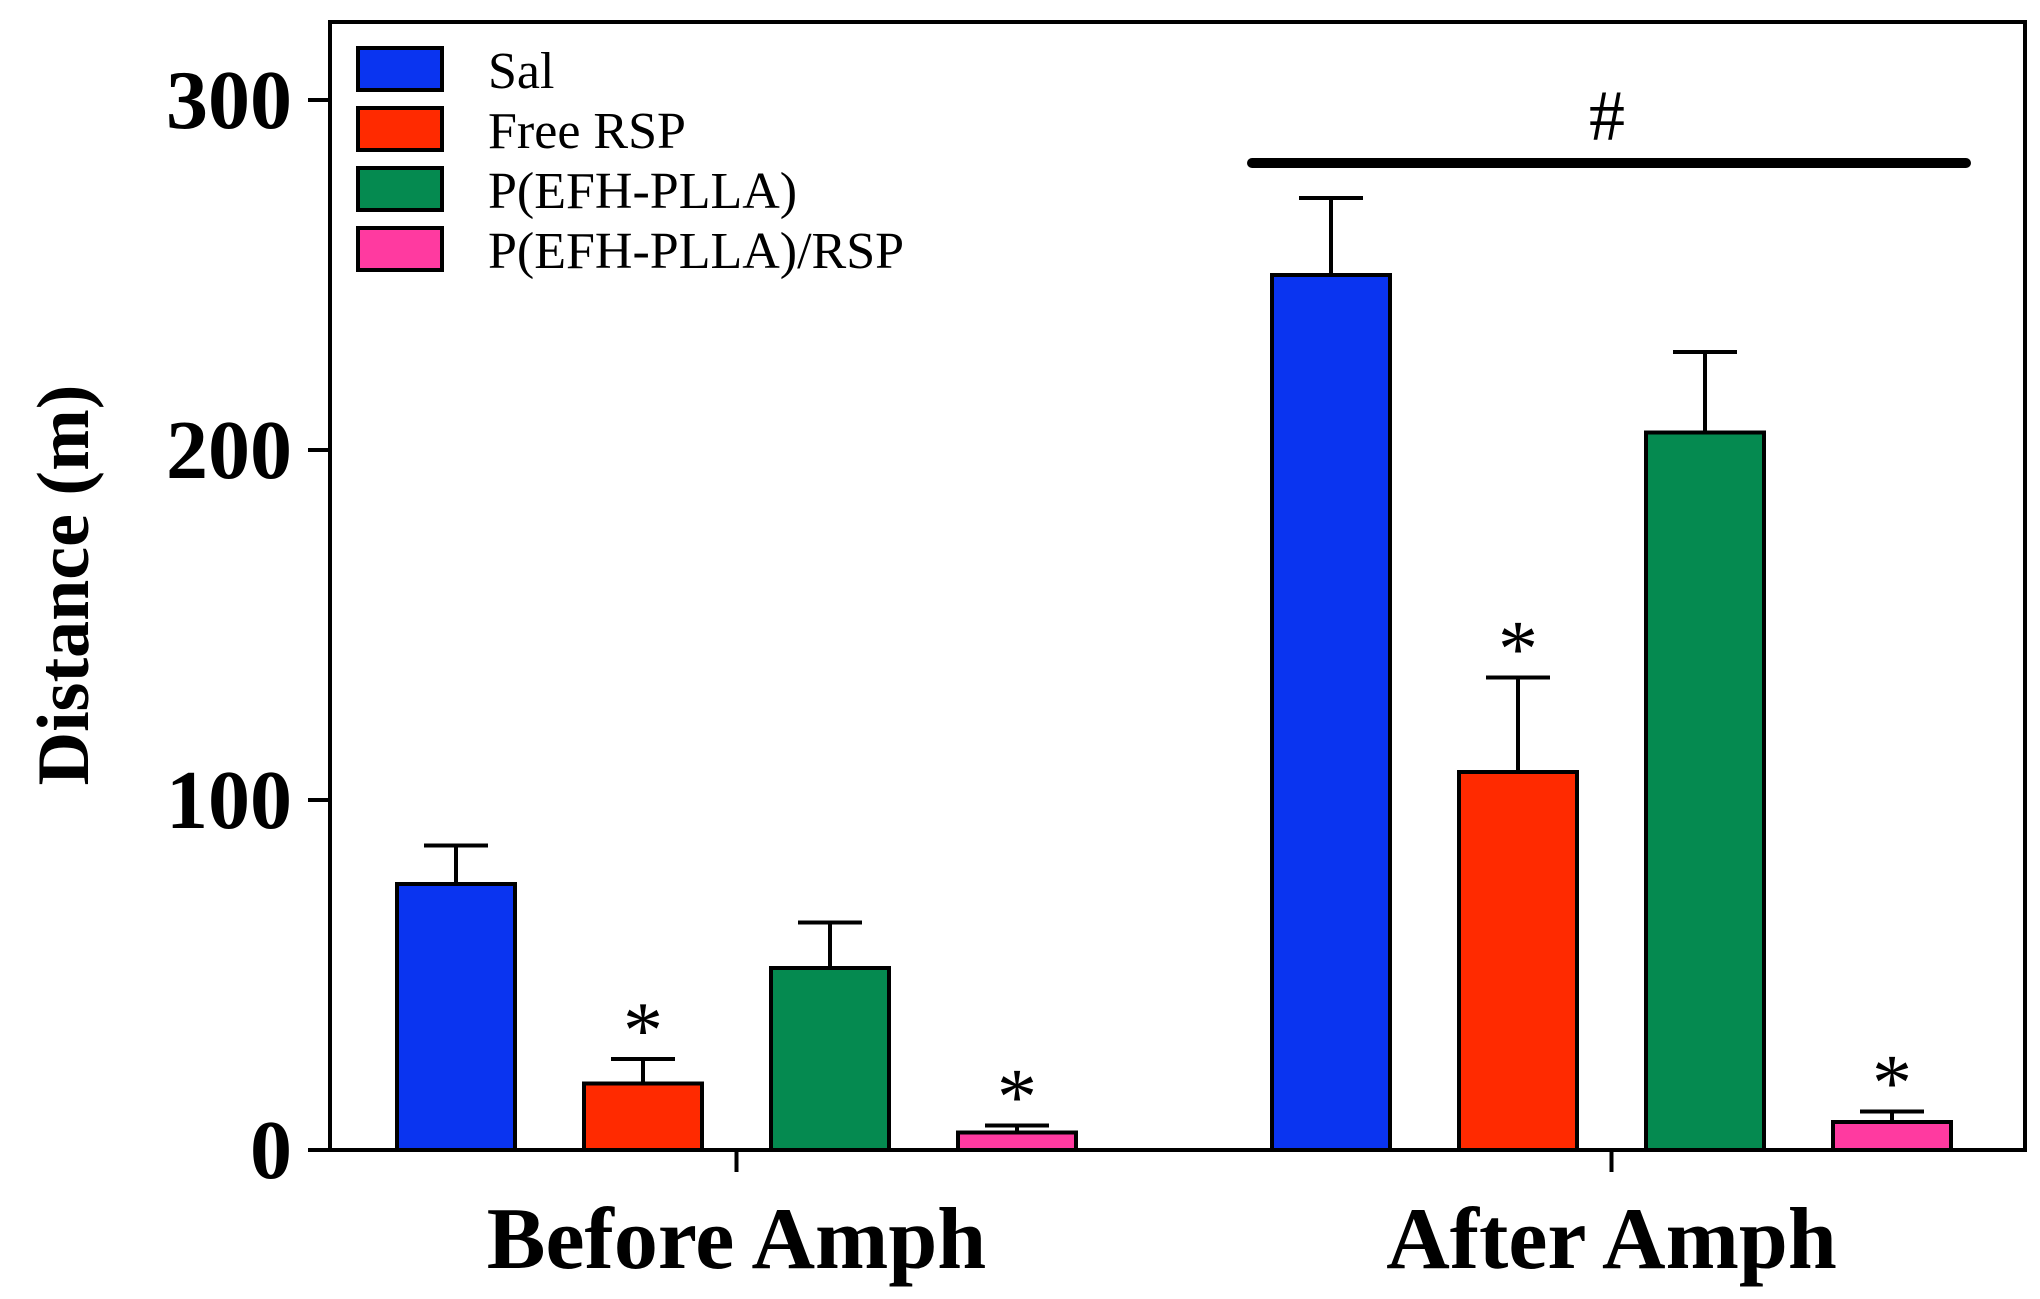  I want to click on legend-label: Free RSP, so click(587, 131).